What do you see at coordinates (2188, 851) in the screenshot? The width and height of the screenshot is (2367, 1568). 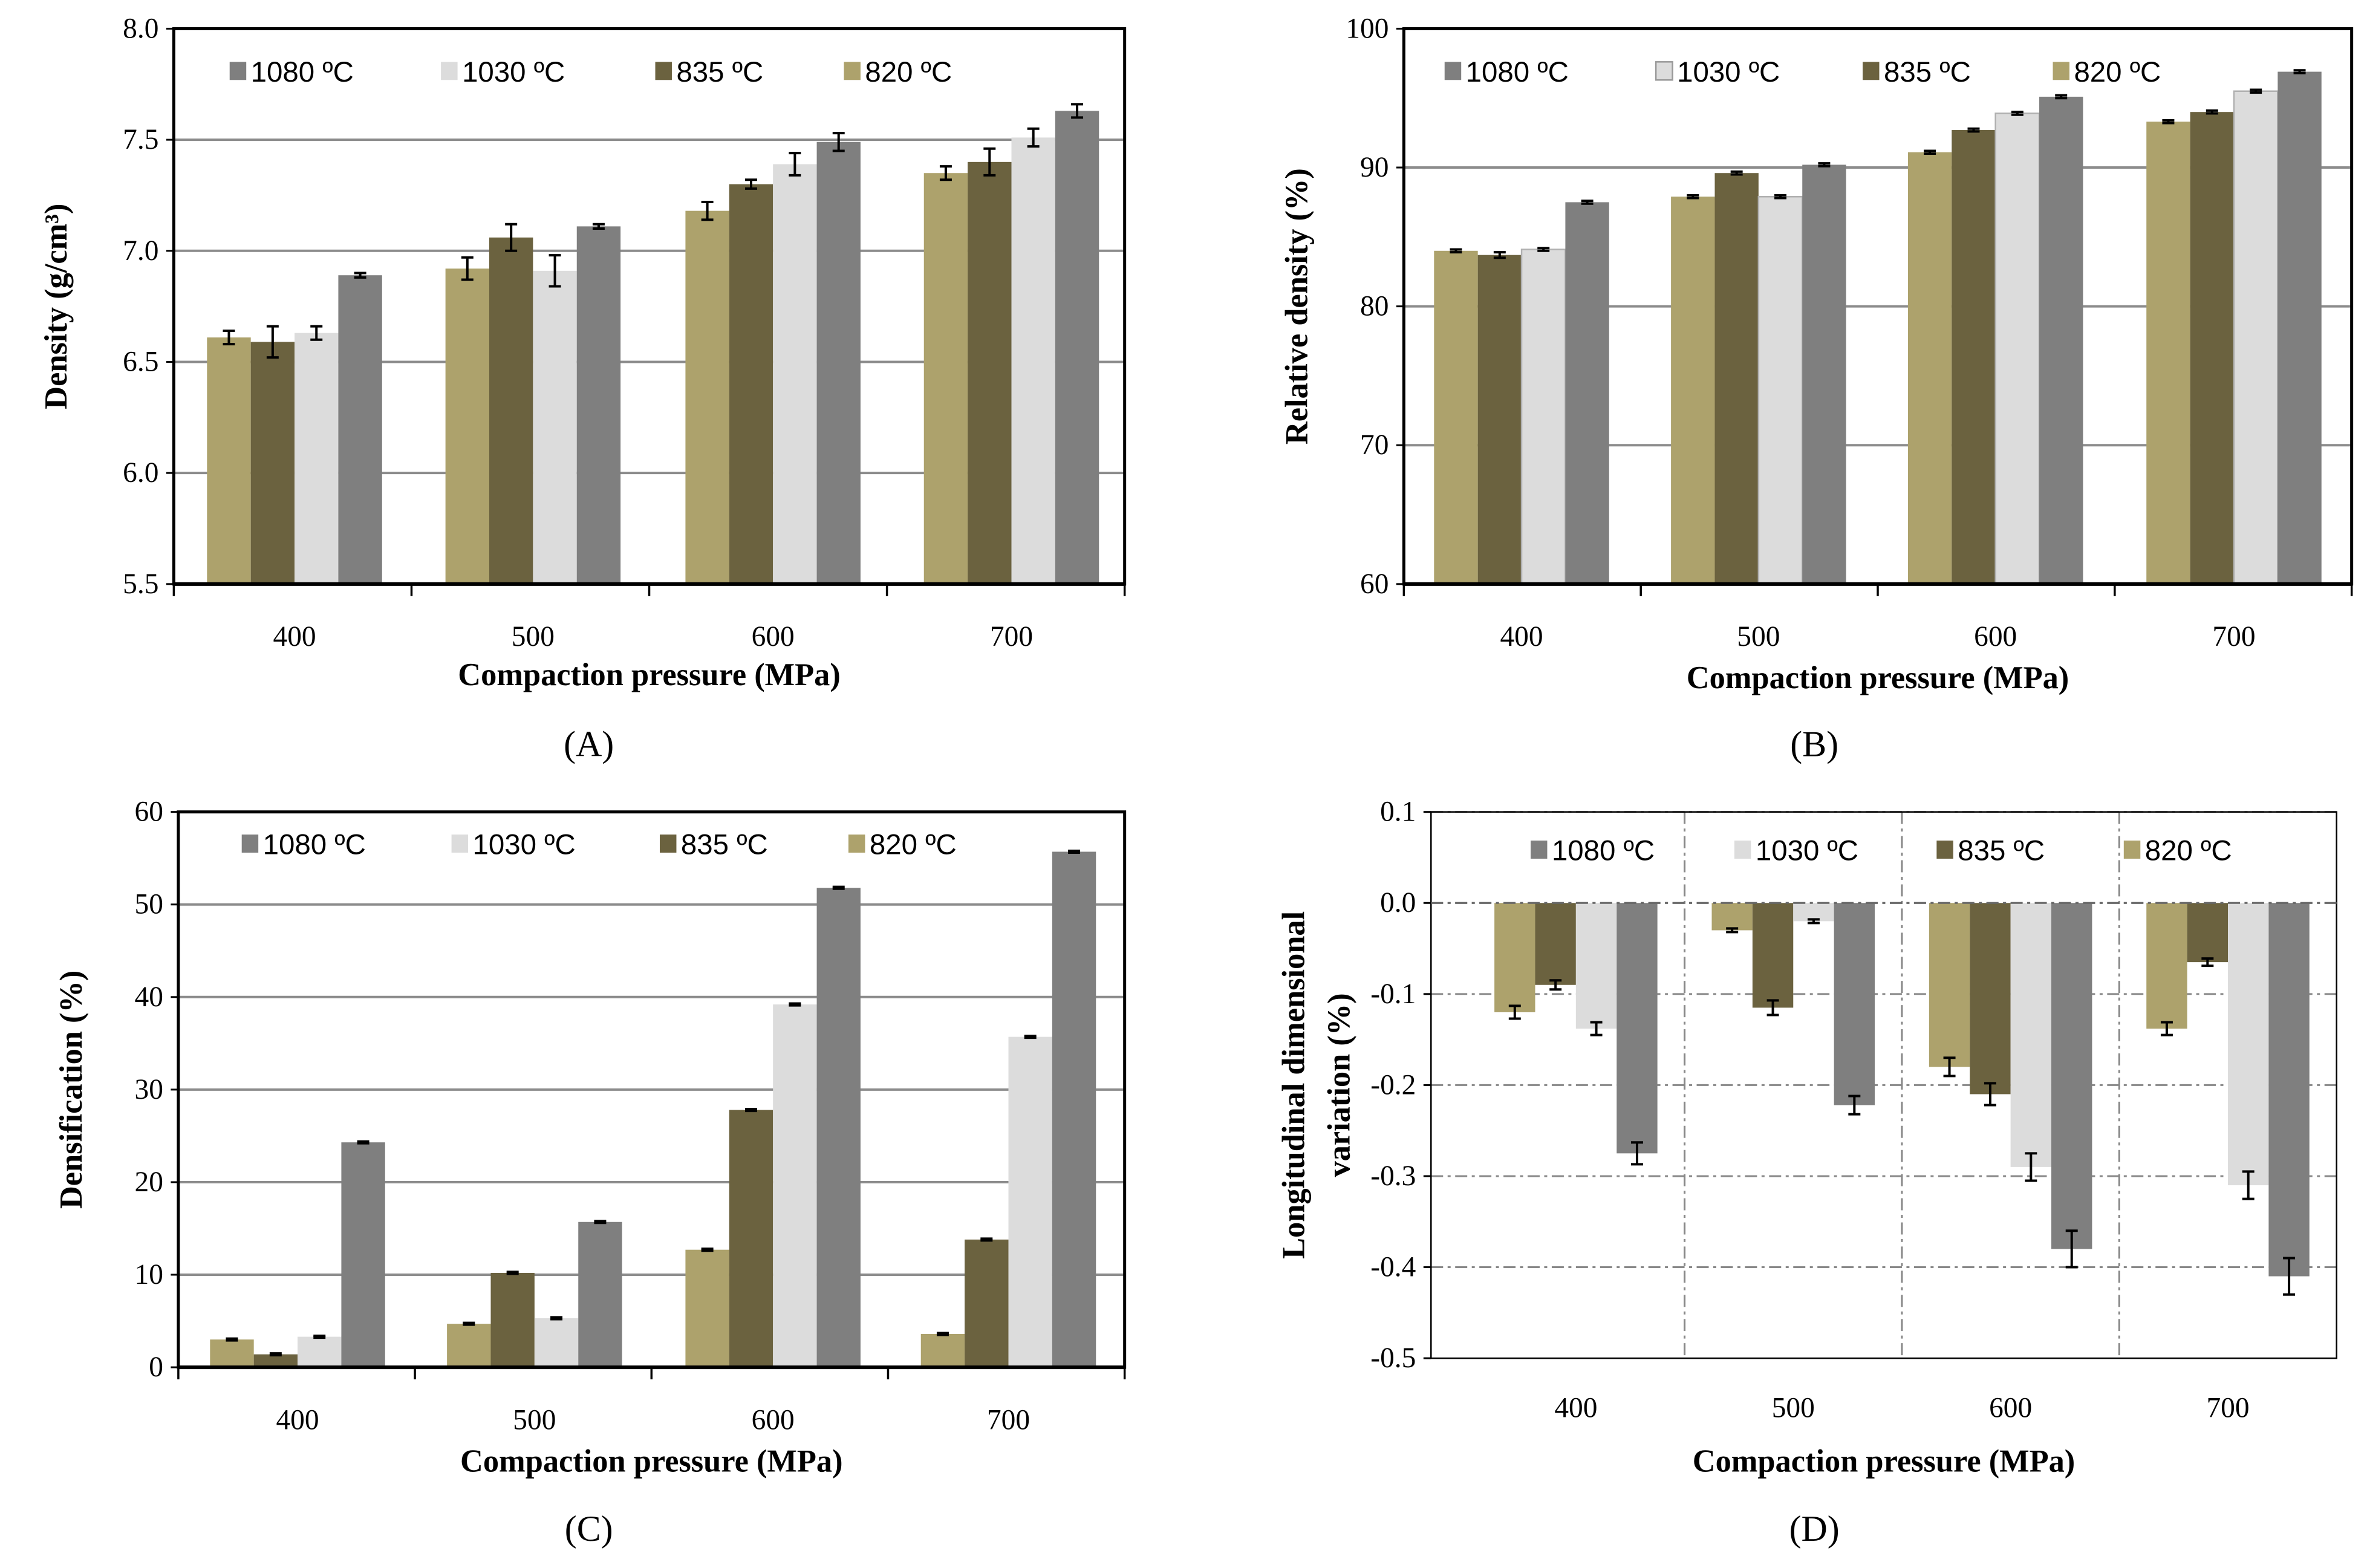 I see `legend-label-820: 820 ºC` at bounding box center [2188, 851].